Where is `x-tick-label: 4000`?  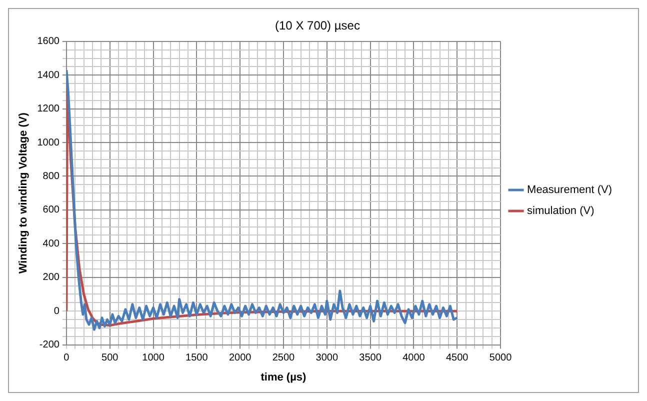 x-tick-label: 4000 is located at coordinates (414, 358).